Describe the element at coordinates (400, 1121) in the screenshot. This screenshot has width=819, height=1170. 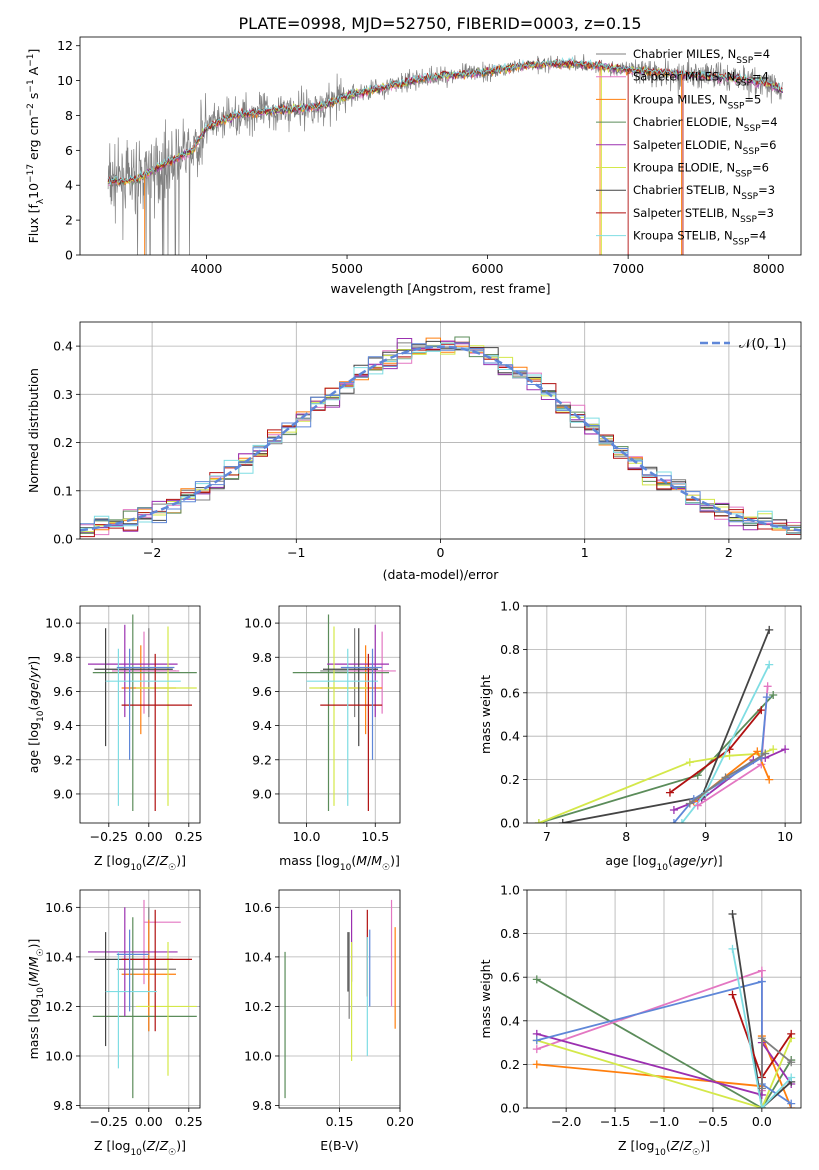
I see `x-tick-label: 0.20` at that location.